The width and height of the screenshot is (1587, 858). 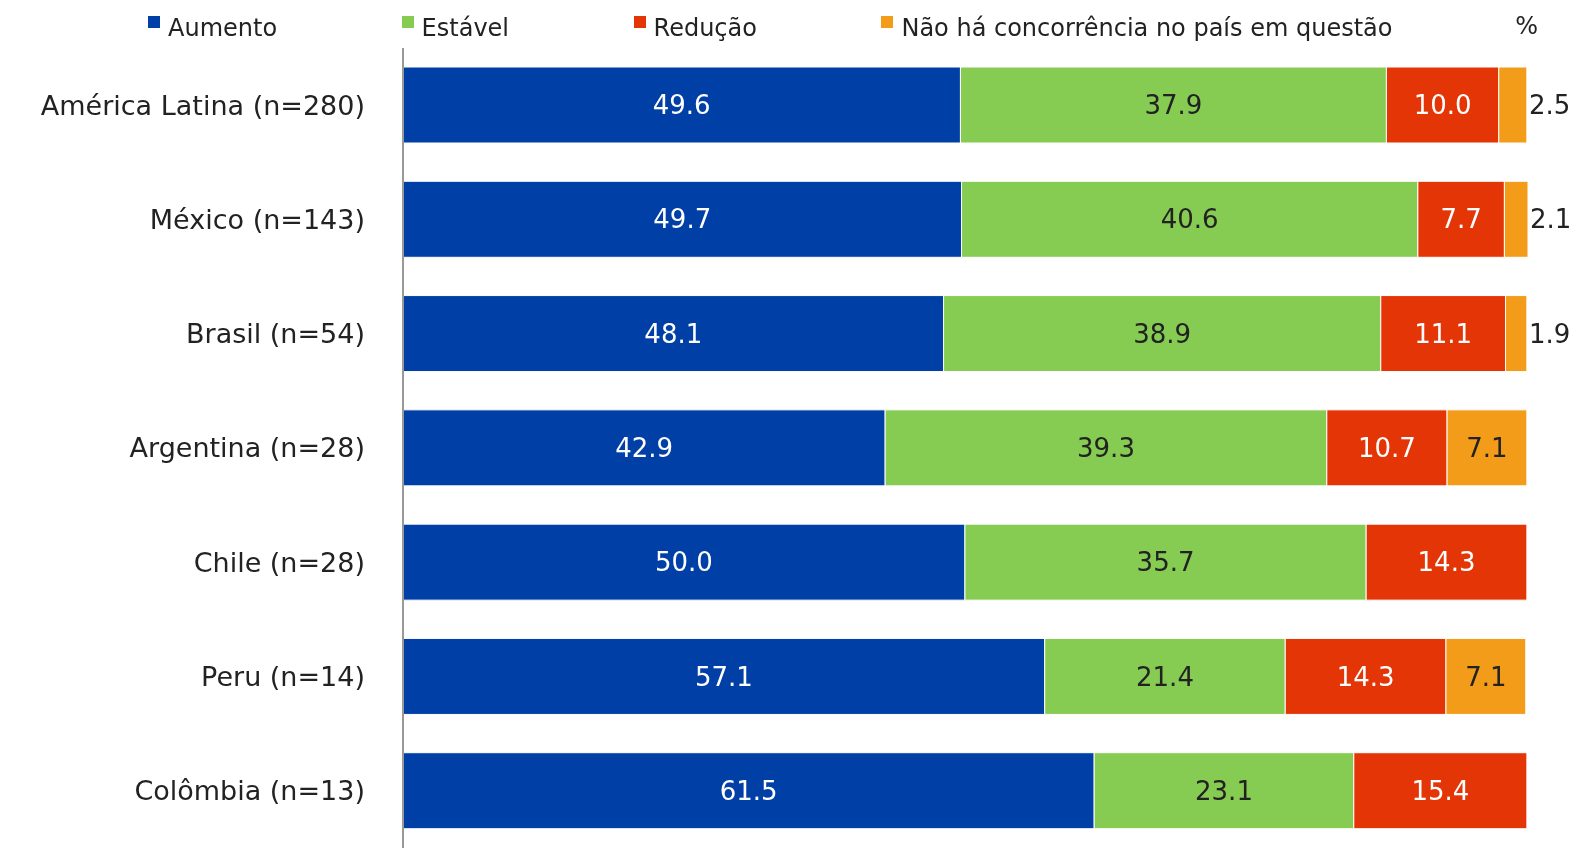 What do you see at coordinates (249, 791) in the screenshot?
I see `y-tick-label: Colômbia (n=13)` at bounding box center [249, 791].